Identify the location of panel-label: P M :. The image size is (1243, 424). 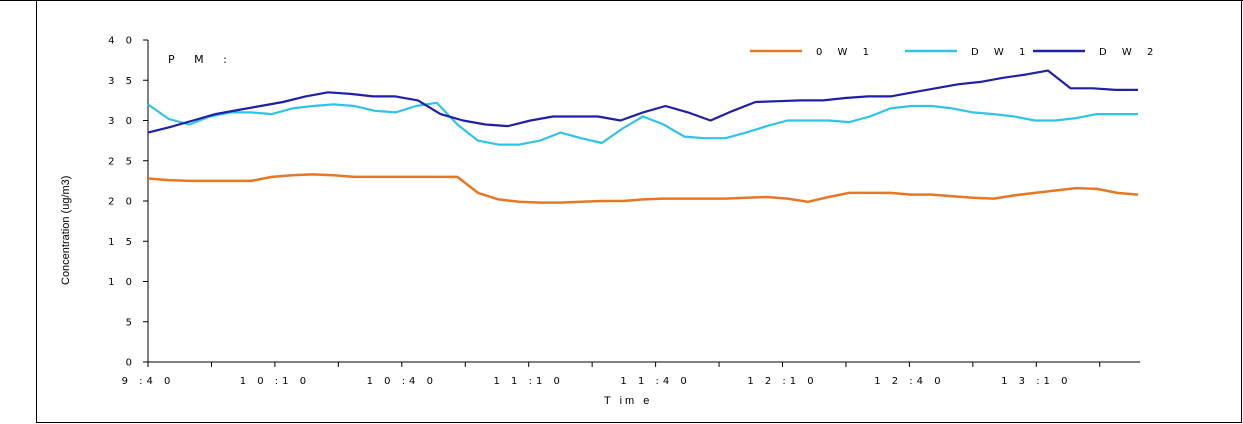
(201, 59).